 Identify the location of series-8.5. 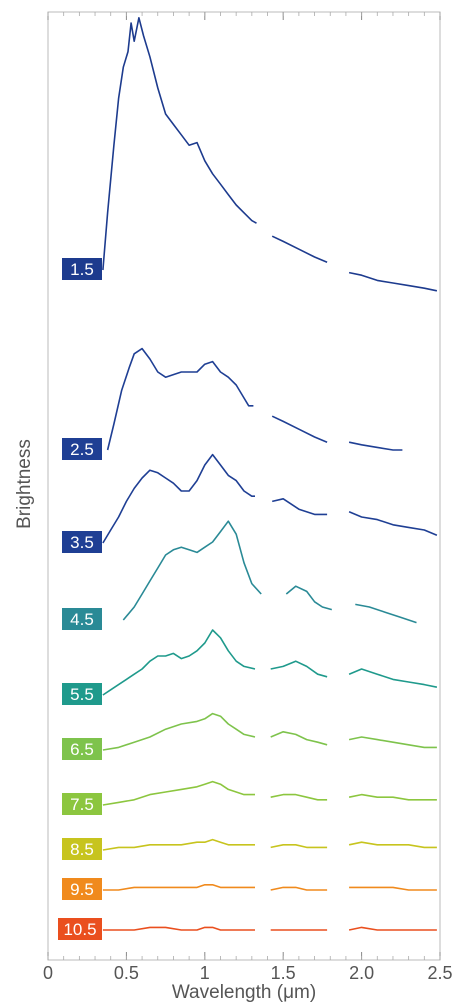
(269, 844).